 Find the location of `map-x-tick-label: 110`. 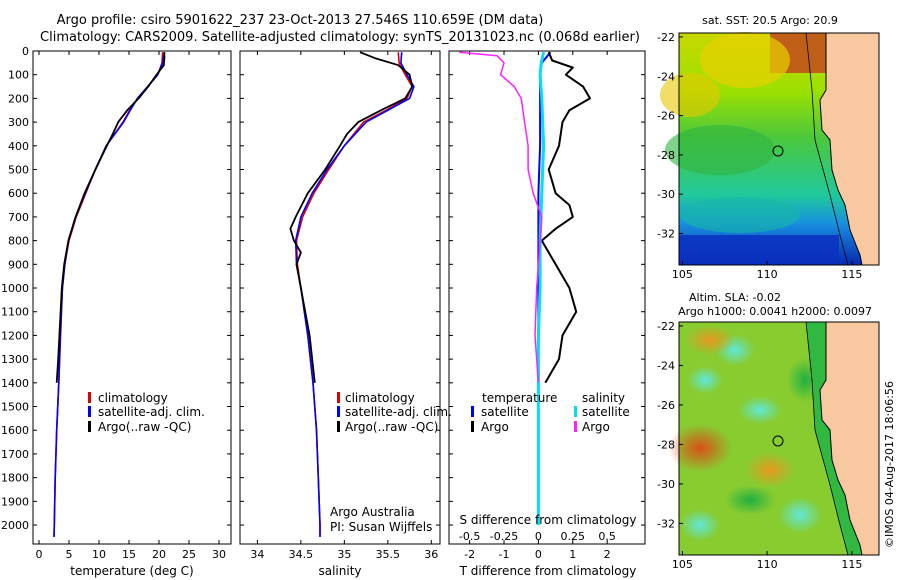

map-x-tick-label: 110 is located at coordinates (767, 564).